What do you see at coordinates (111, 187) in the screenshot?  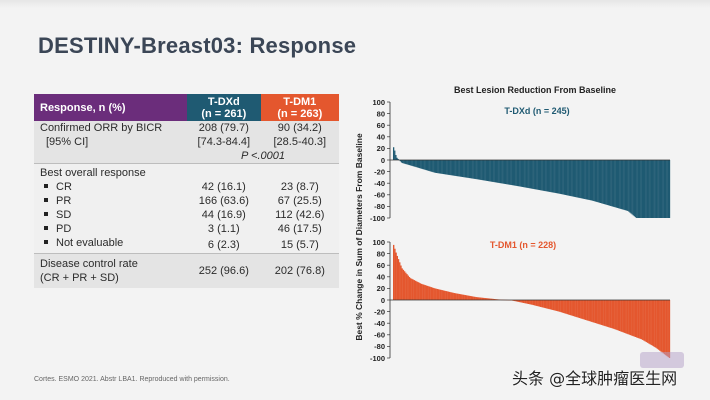 I see `bor-cr-label: CR` at bounding box center [111, 187].